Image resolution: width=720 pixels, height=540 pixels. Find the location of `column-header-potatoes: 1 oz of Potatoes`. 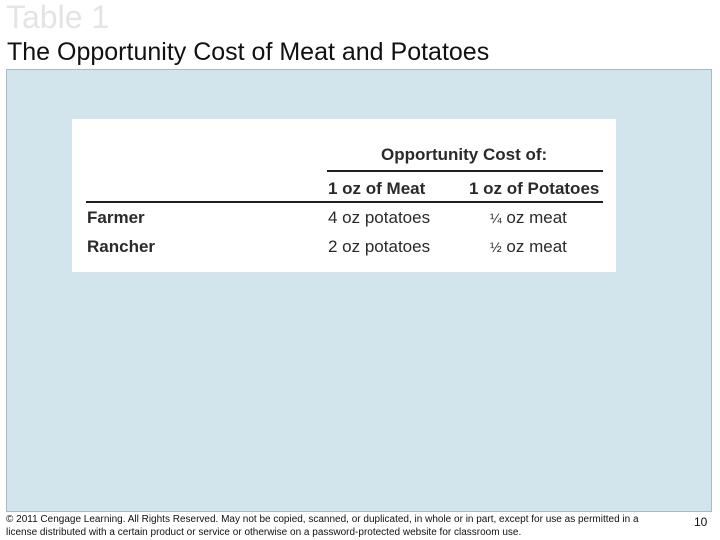

column-header-potatoes: 1 oz of Potatoes is located at coordinates (534, 188).